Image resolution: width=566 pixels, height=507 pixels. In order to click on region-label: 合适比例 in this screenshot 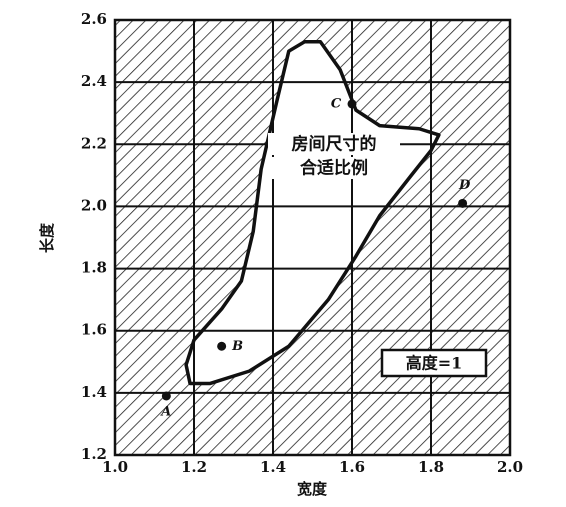, I will do `click(334, 168)`.